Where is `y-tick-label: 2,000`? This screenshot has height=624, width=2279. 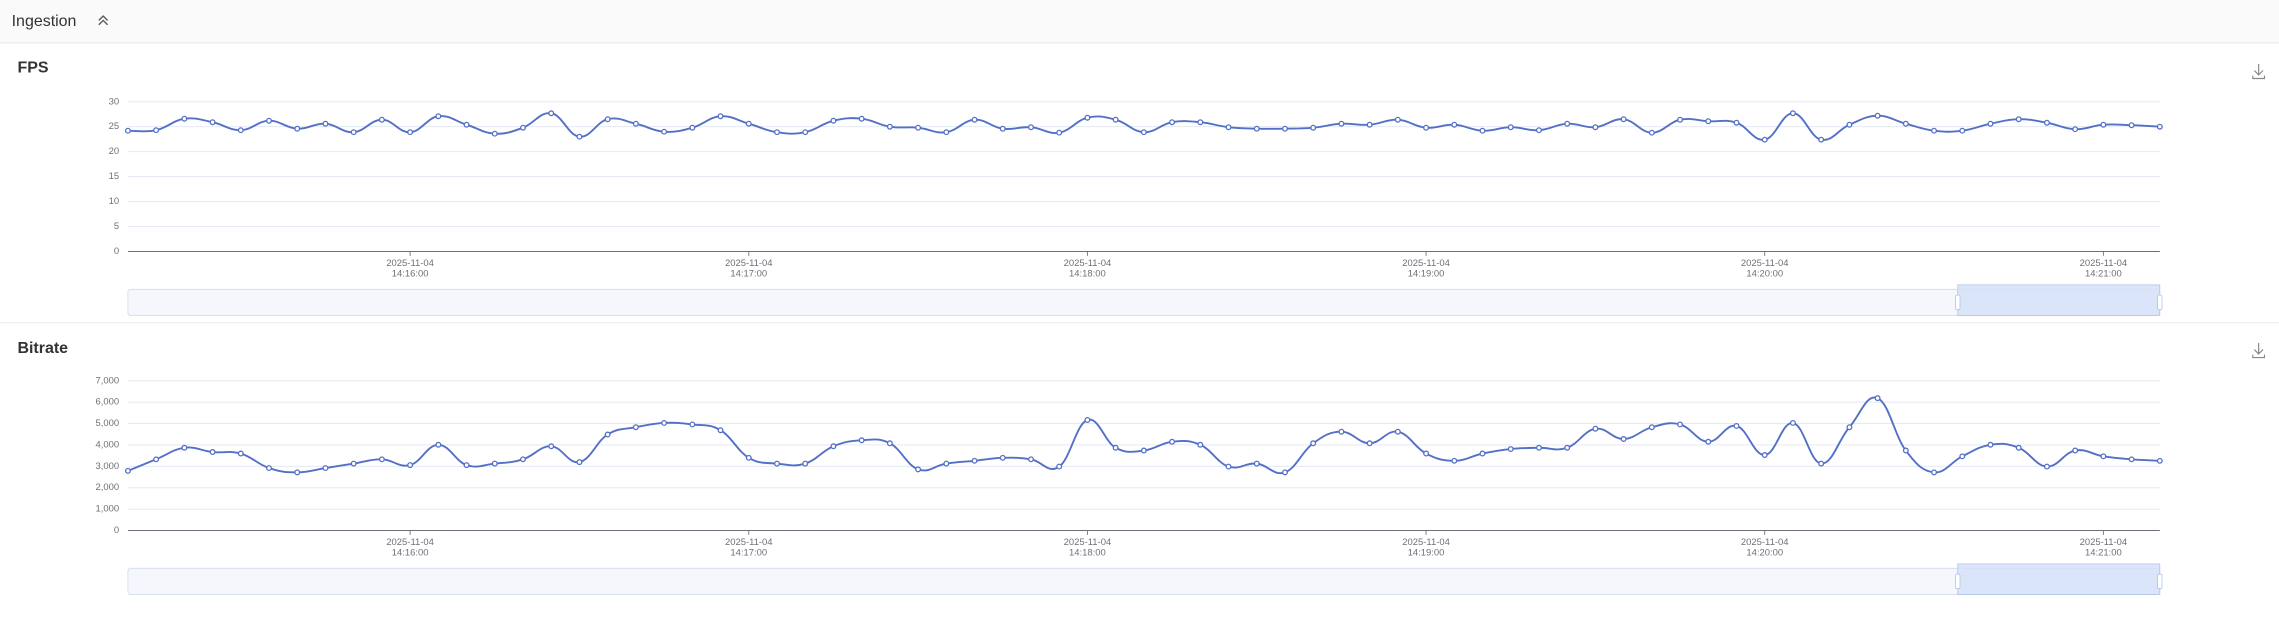
y-tick-label: 2,000 is located at coordinates (108, 487).